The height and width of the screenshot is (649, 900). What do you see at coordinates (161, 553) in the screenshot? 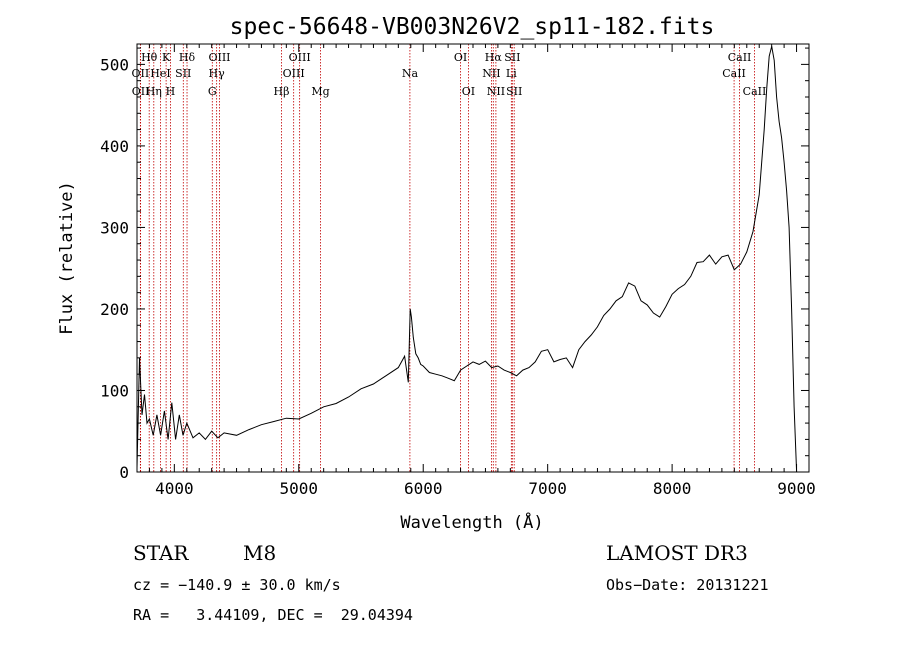
I see `object-class: STAR` at bounding box center [161, 553].